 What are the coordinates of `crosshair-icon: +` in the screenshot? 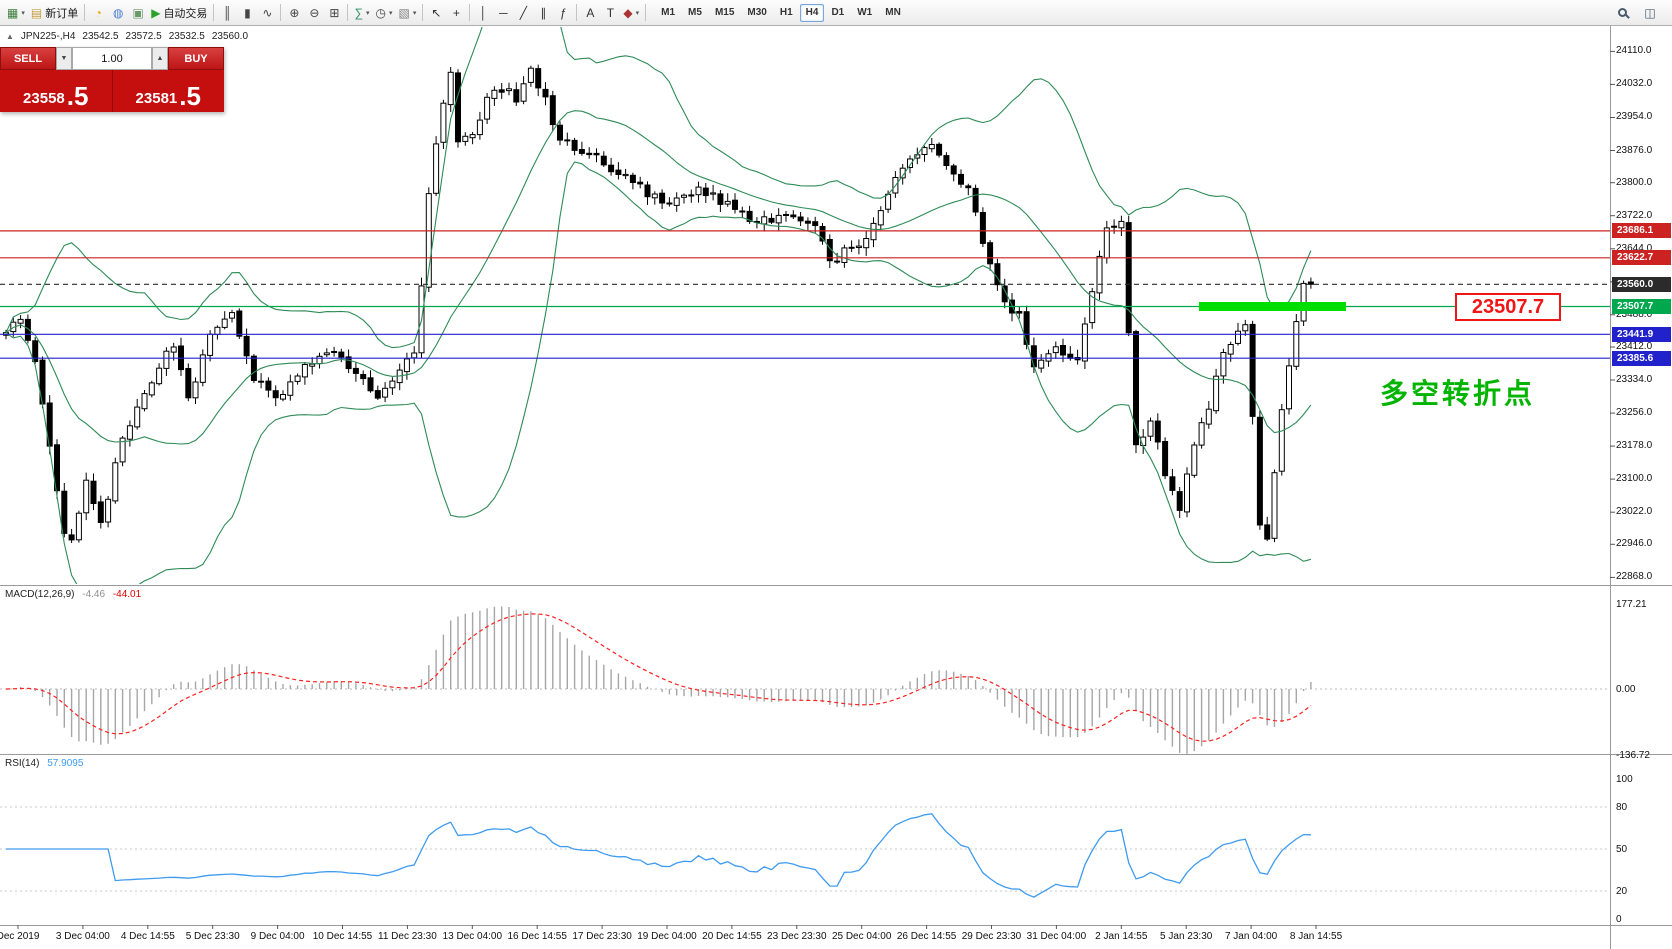 It's located at (456, 12).